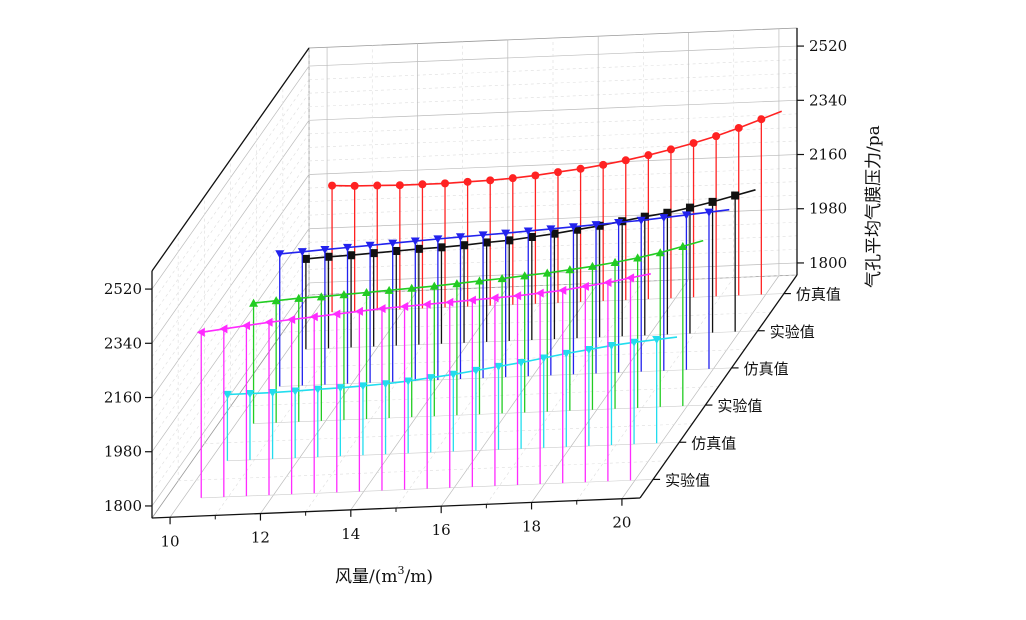  Describe the element at coordinates (818, 295) in the screenshot. I see `y-tick-label: 仿真值` at that location.